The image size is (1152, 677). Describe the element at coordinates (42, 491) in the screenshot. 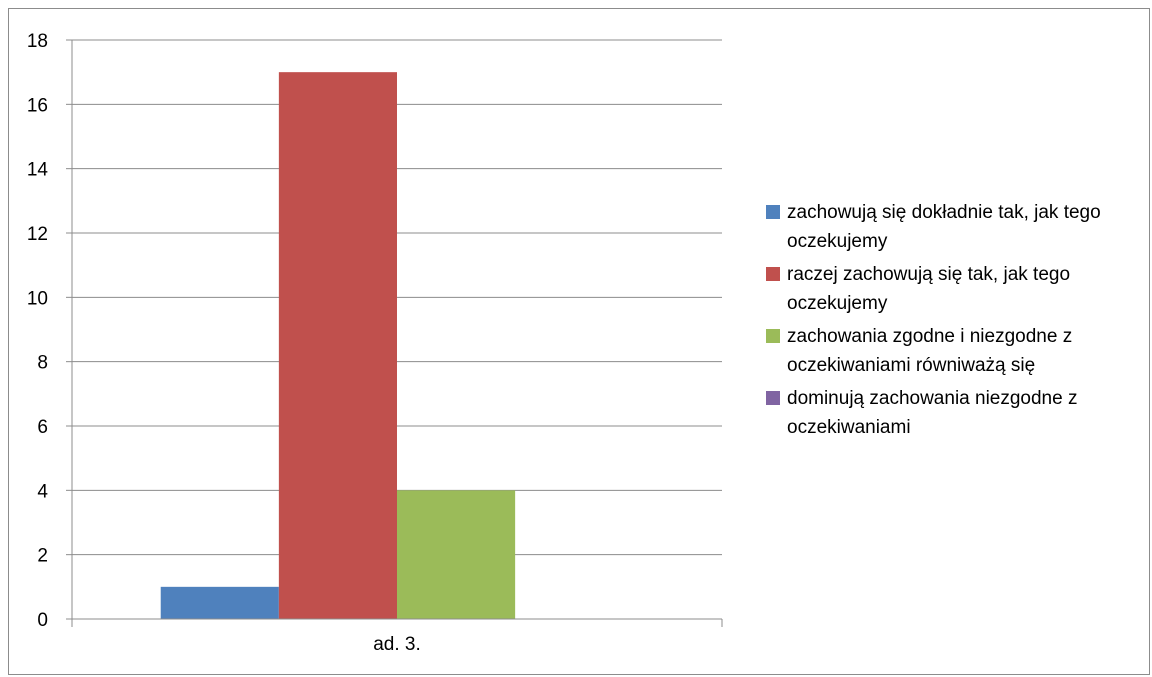

I see `y-tick-label: 4` at that location.